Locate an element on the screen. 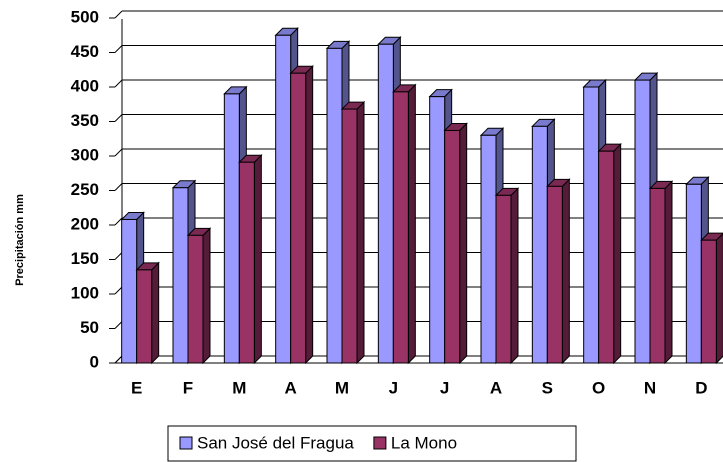 This screenshot has width=723, height=462. y-tick-label: 200 is located at coordinates (85, 223).